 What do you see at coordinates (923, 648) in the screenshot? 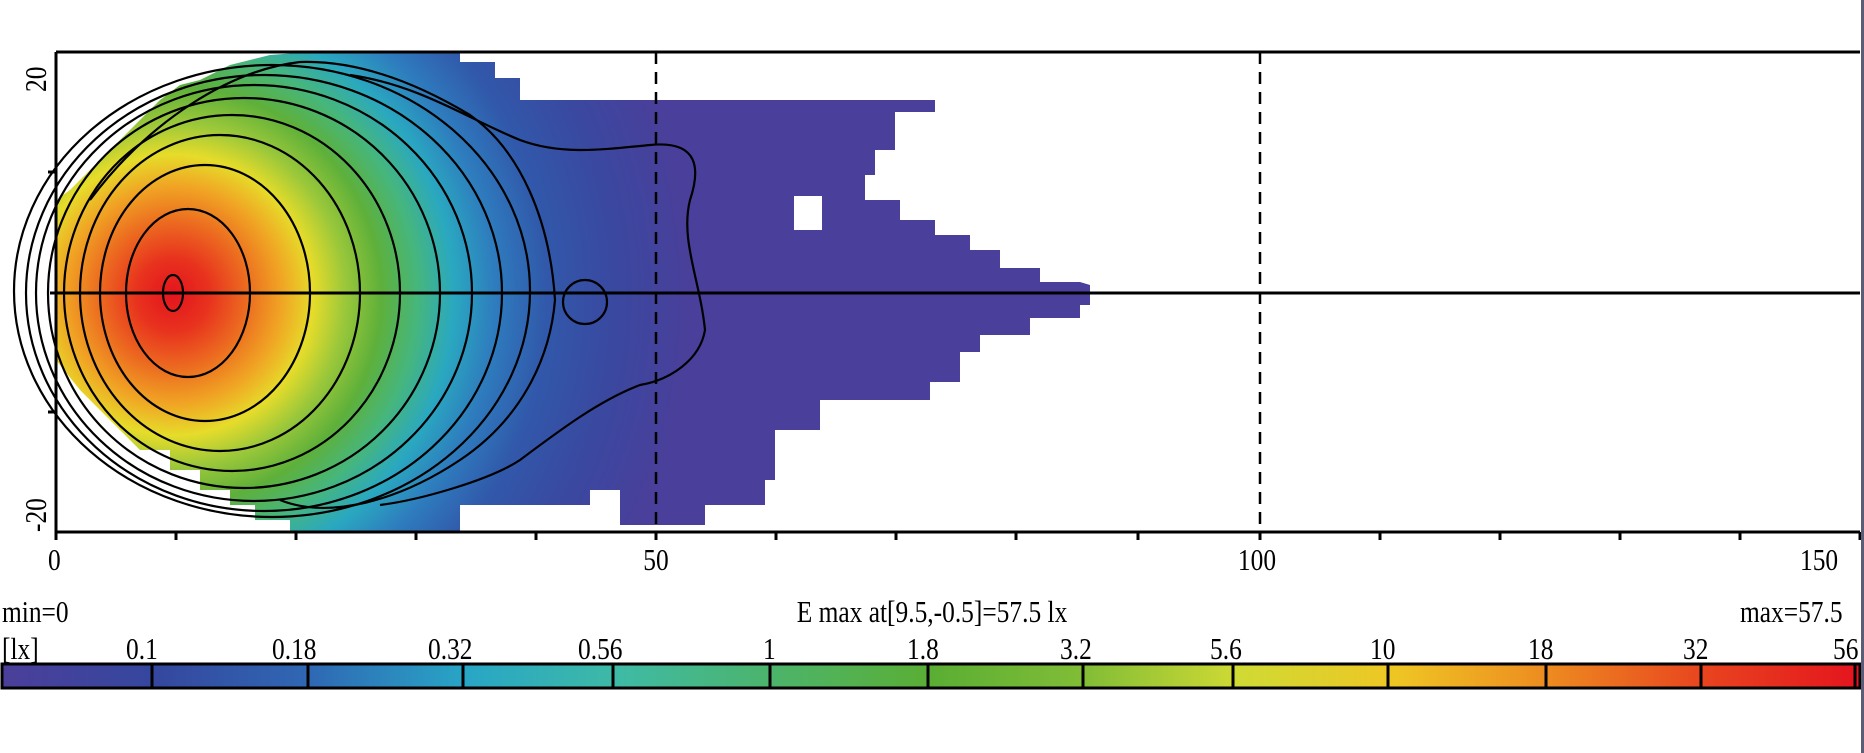
I see `colorbar-label: 1.8` at bounding box center [923, 648].